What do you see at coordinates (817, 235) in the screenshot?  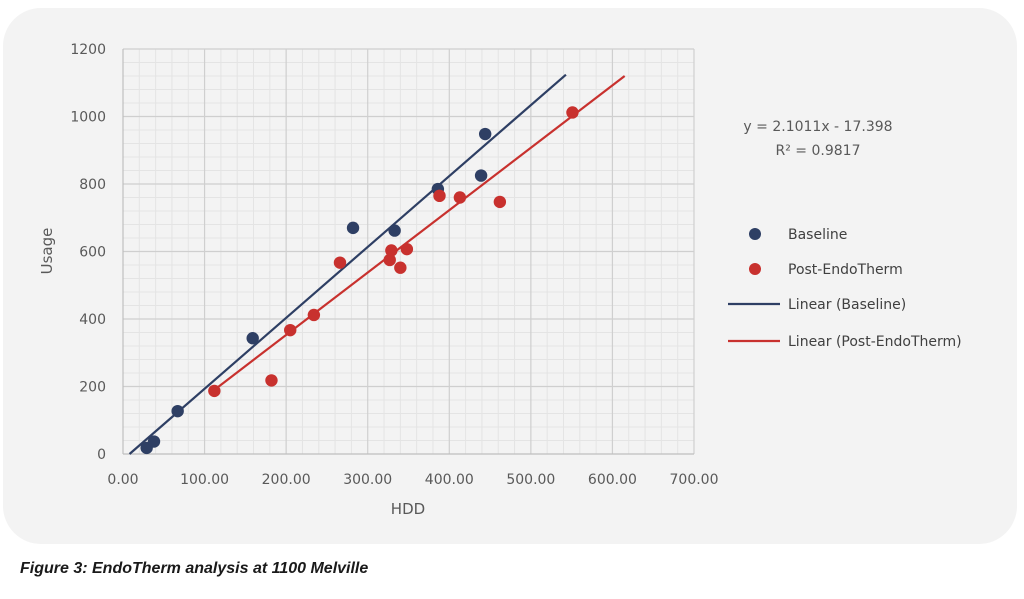 I see `legend-label-baseline: Baseline` at bounding box center [817, 235].